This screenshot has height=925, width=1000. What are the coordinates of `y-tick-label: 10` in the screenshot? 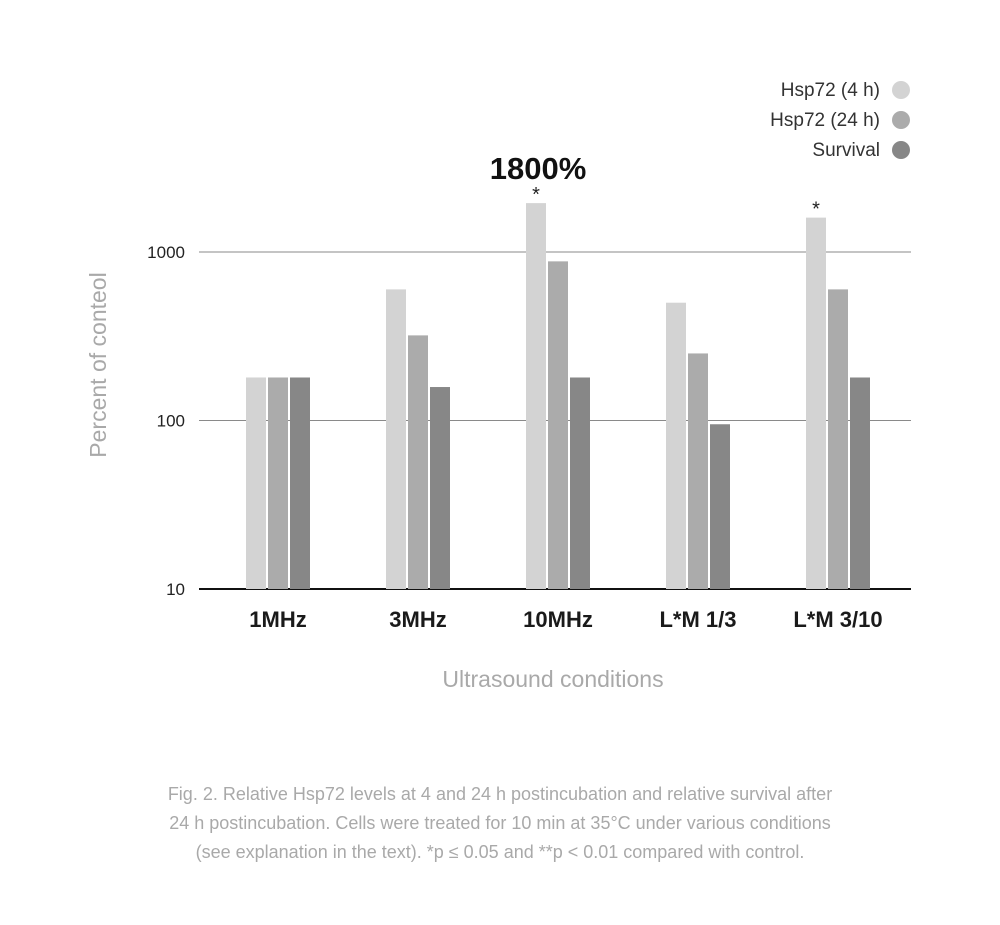 It's located at (175, 589).